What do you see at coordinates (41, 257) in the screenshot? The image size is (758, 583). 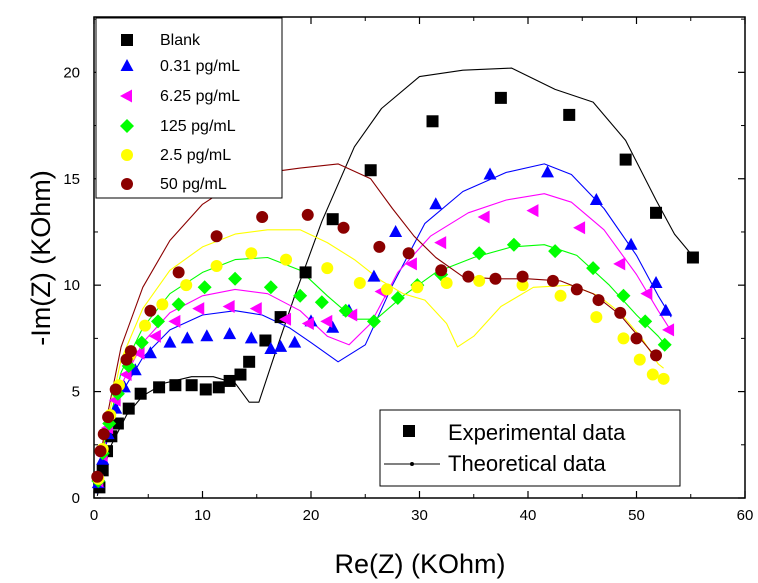 I see `y-axis-title: -Im(Z) (KOhm)` at bounding box center [41, 257].